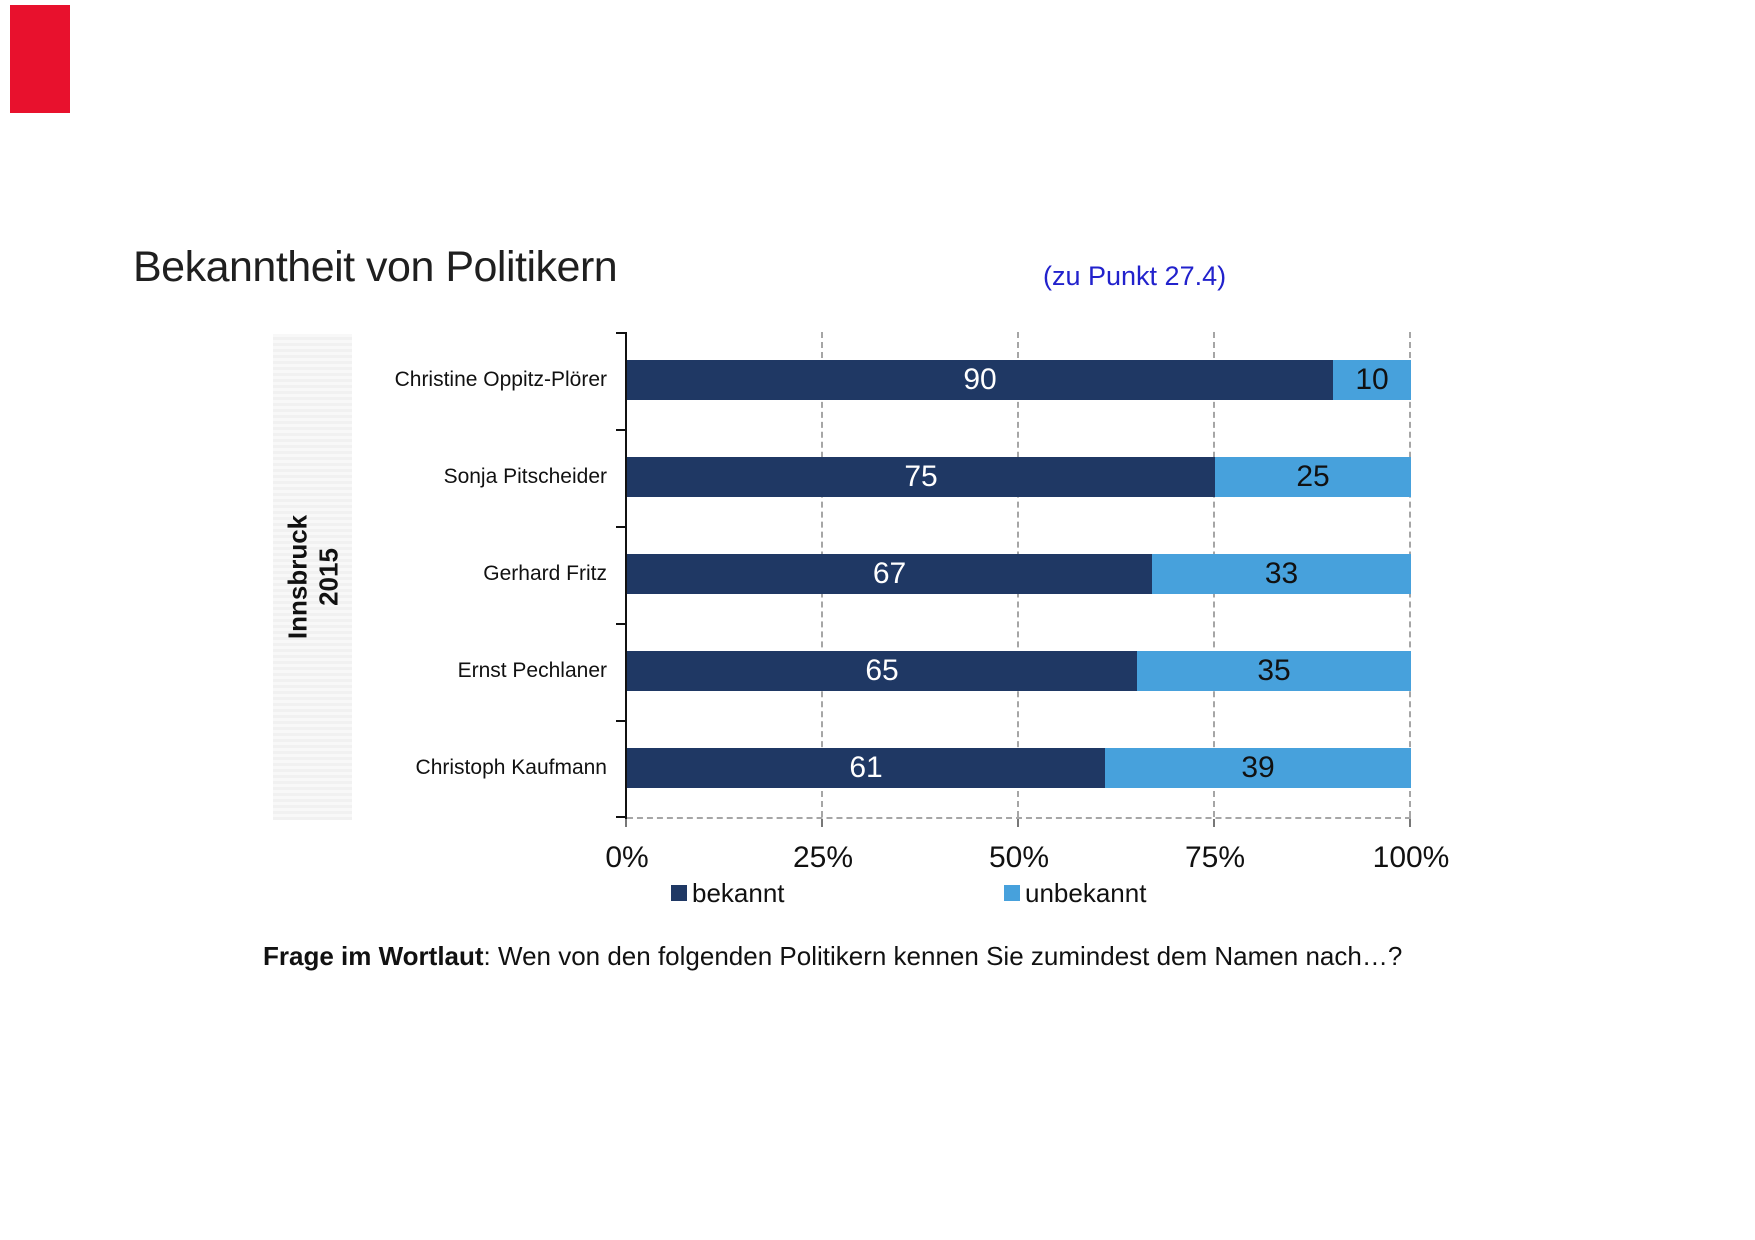 The width and height of the screenshot is (1755, 1240). What do you see at coordinates (980, 380) in the screenshot?
I see `bar-segment-bekannt: 90` at bounding box center [980, 380].